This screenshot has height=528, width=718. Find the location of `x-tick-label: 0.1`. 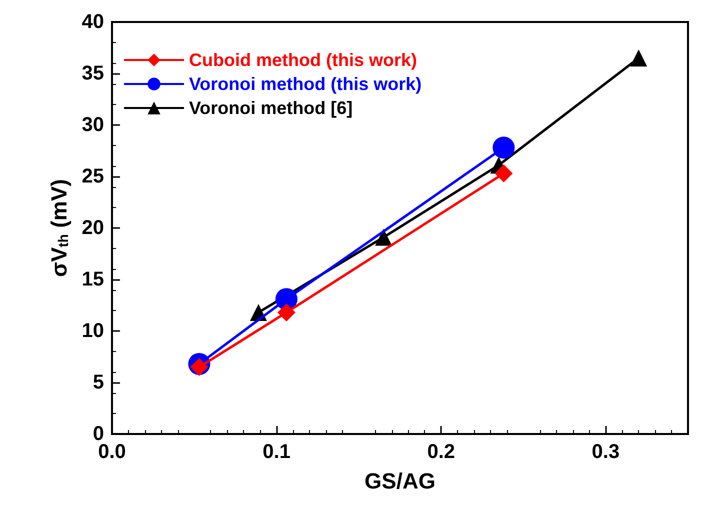

x-tick-label: 0.1 is located at coordinates (276, 452).